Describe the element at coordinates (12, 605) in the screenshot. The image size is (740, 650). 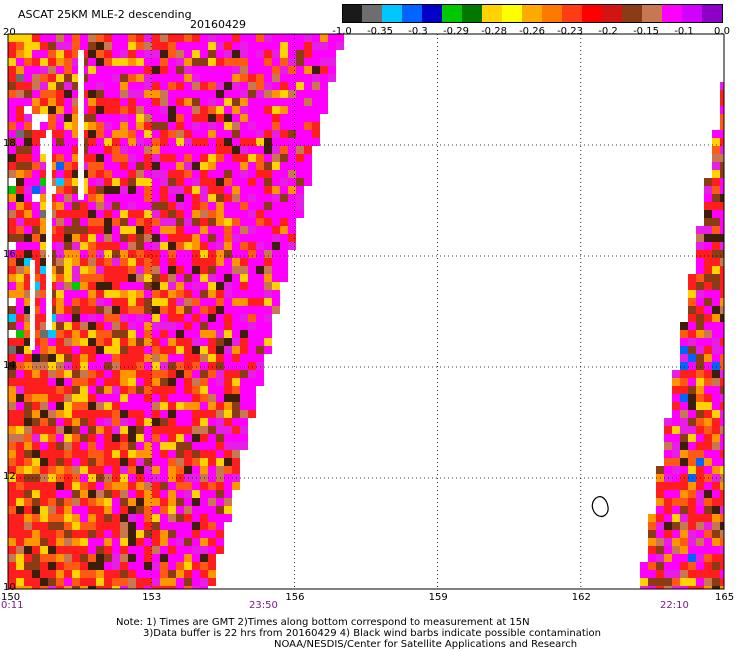
I see `pass-time-label: 0:11` at that location.